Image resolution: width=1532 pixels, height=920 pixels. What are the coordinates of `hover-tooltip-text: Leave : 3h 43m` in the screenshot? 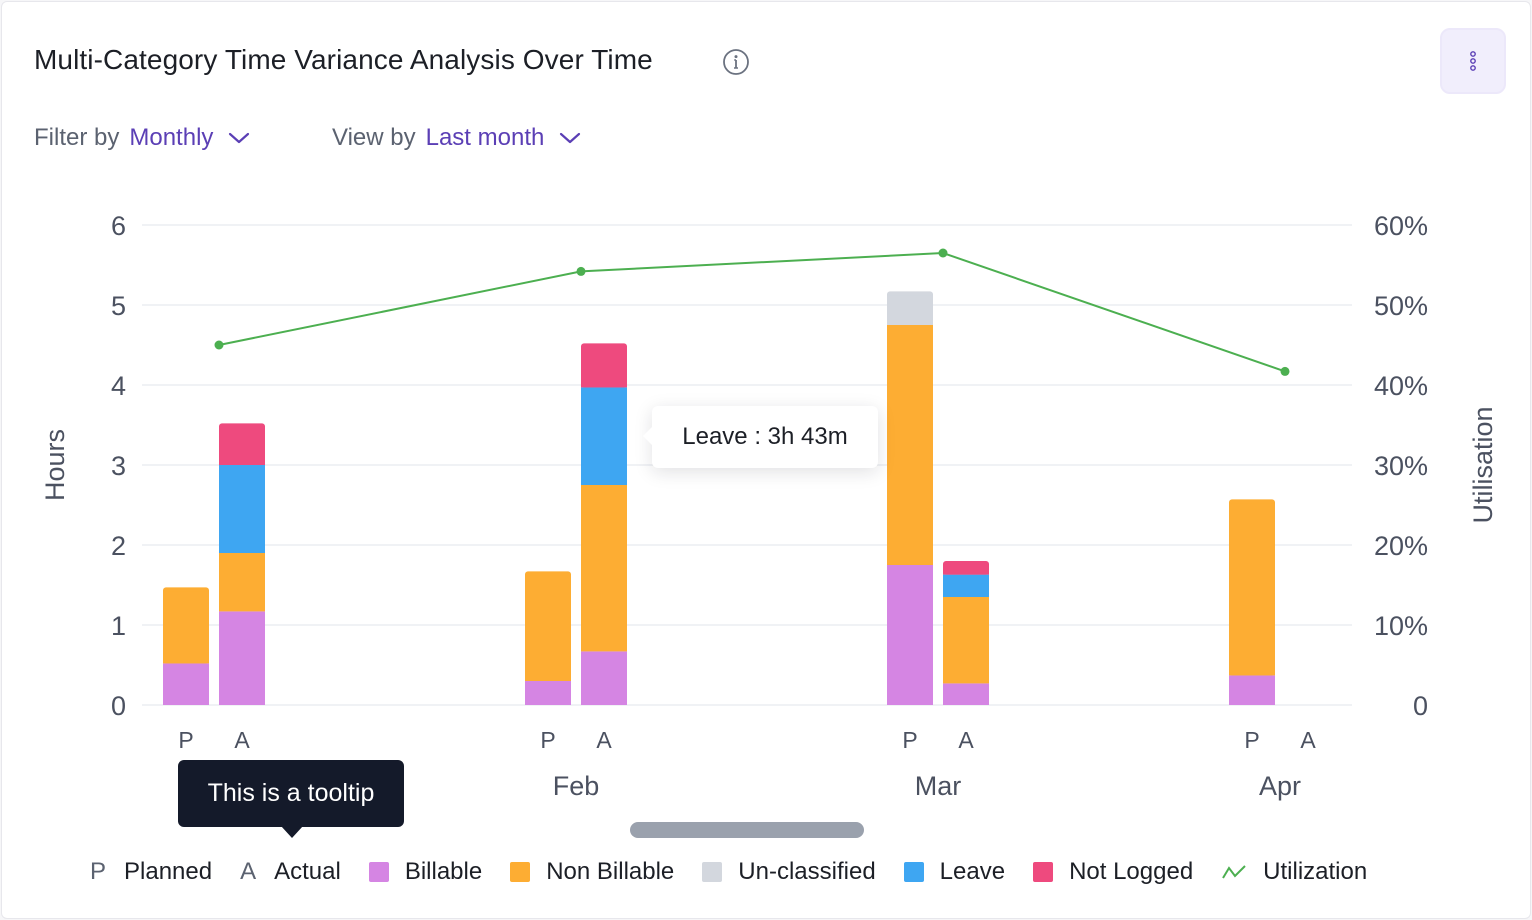 It's located at (765, 436).